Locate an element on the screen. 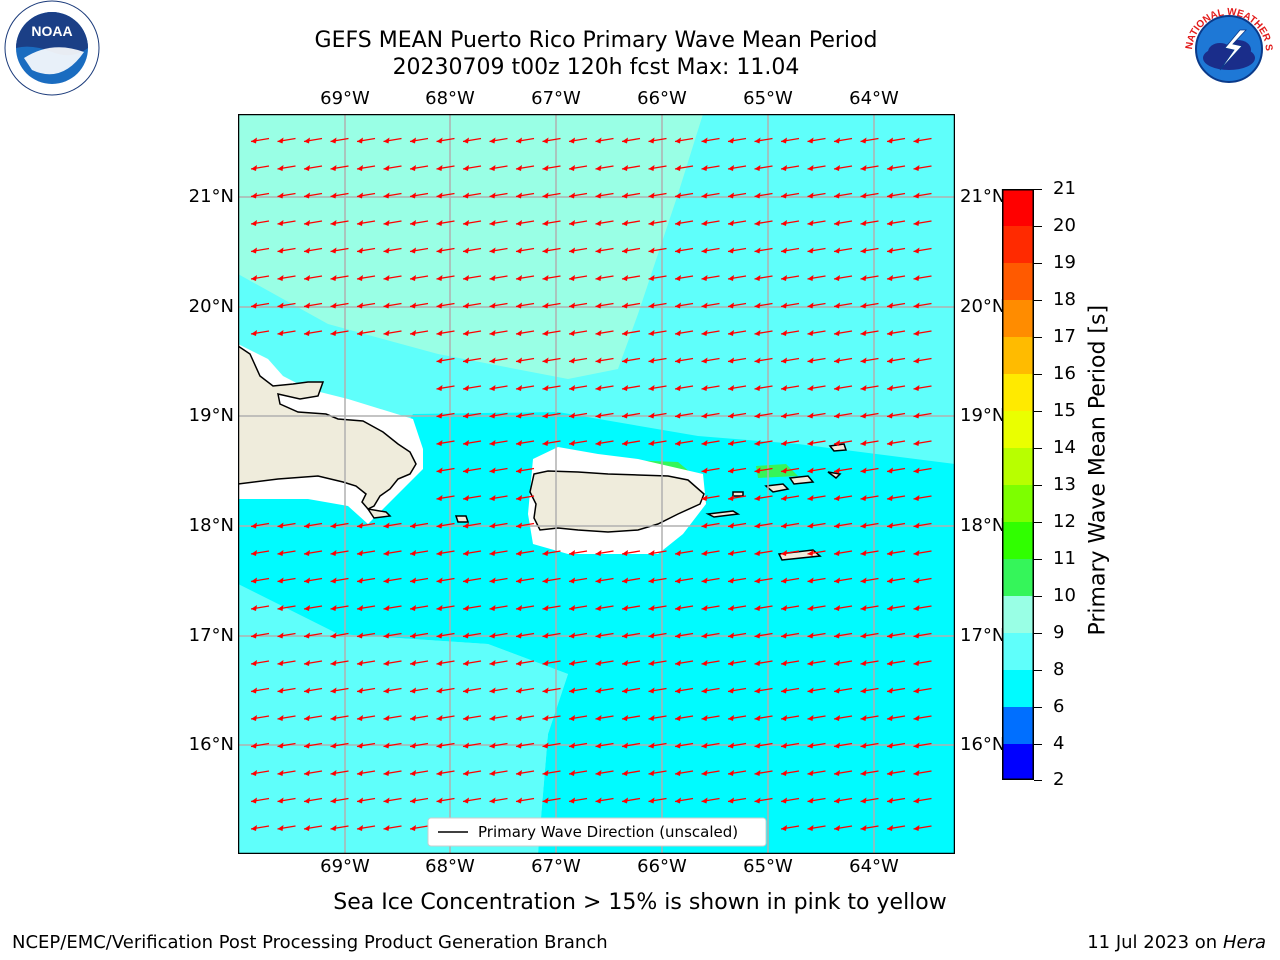 The height and width of the screenshot is (960, 1280). nws-logo: NATIONAL WEATHER SERVICE is located at coordinates (1227, 49).